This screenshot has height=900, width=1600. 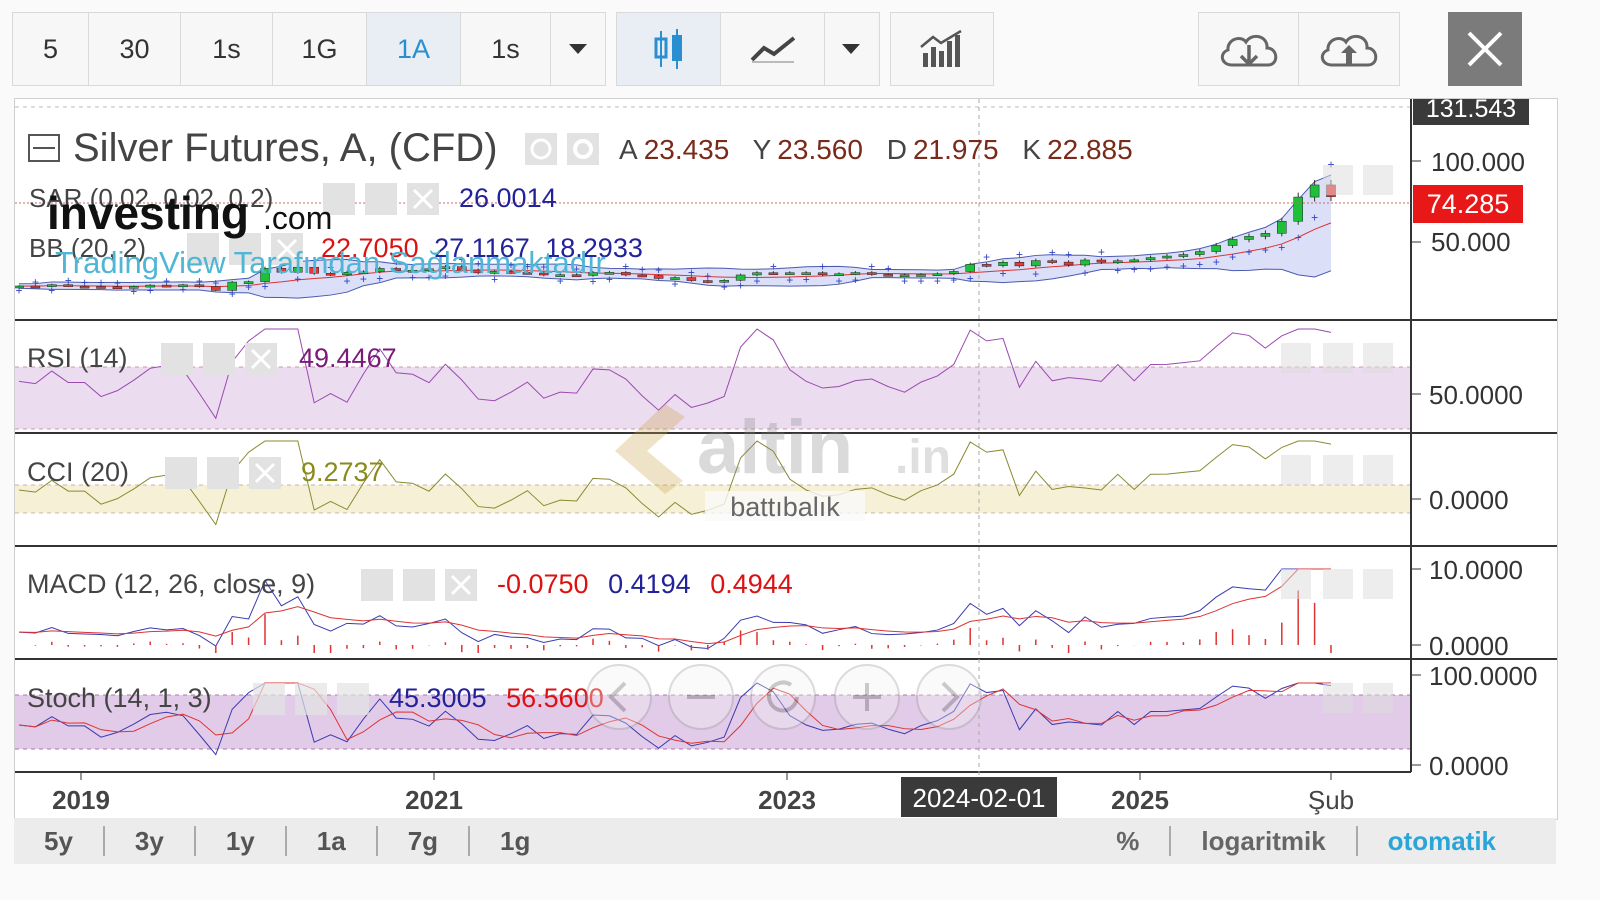 I want to click on interval-1s-button: 1s, so click(x=227, y=49).